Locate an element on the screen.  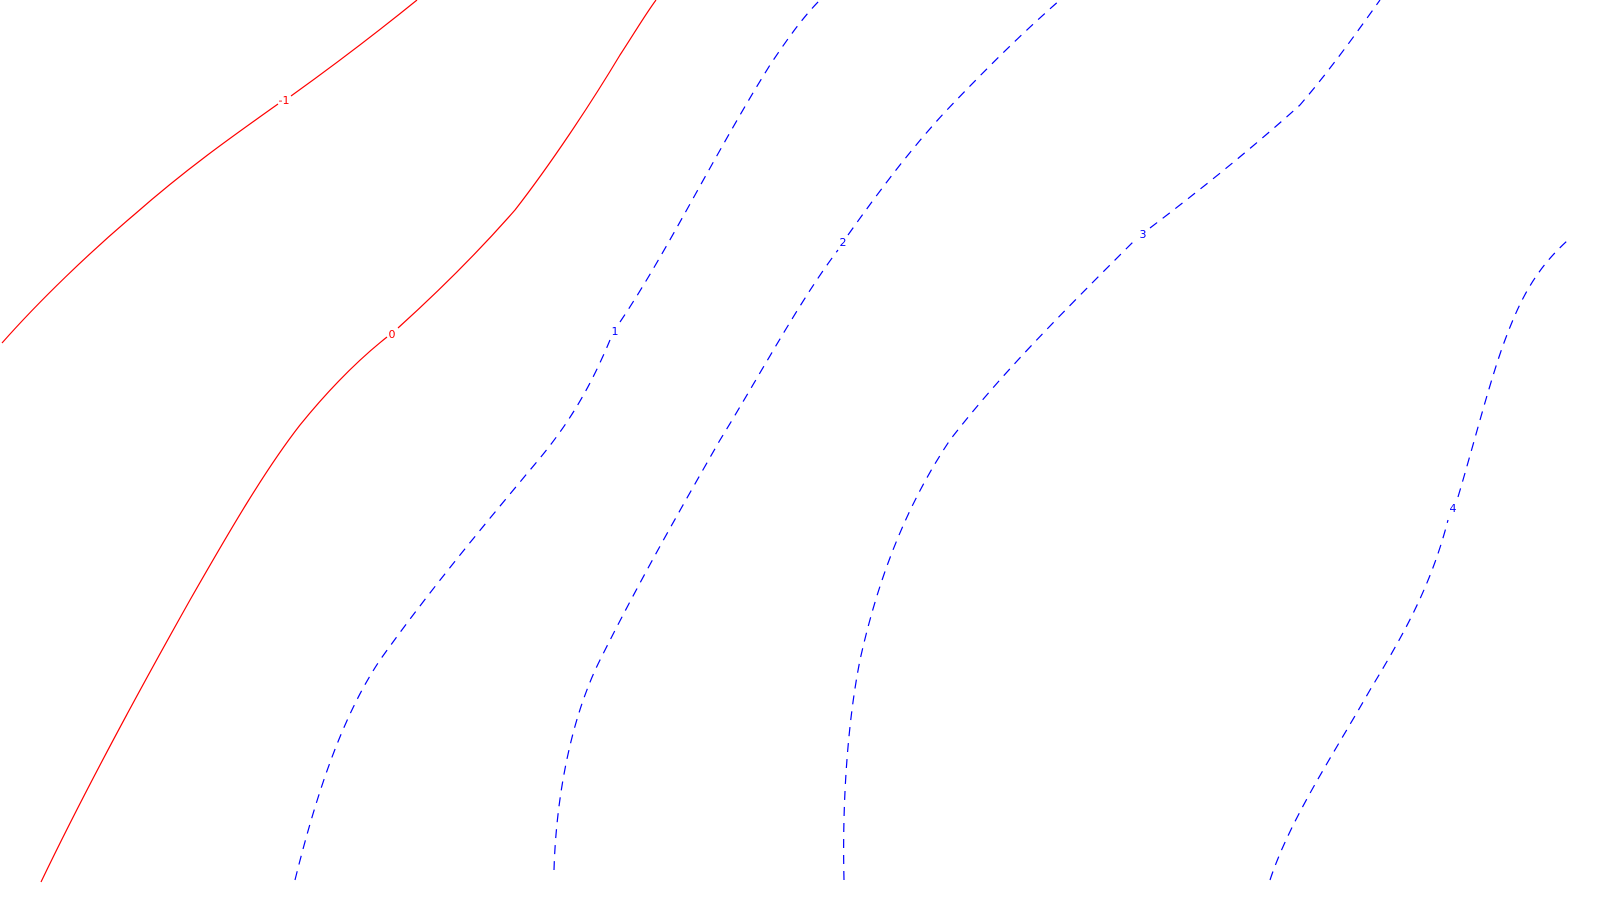
contour-label-4: 4 is located at coordinates (1453, 508).